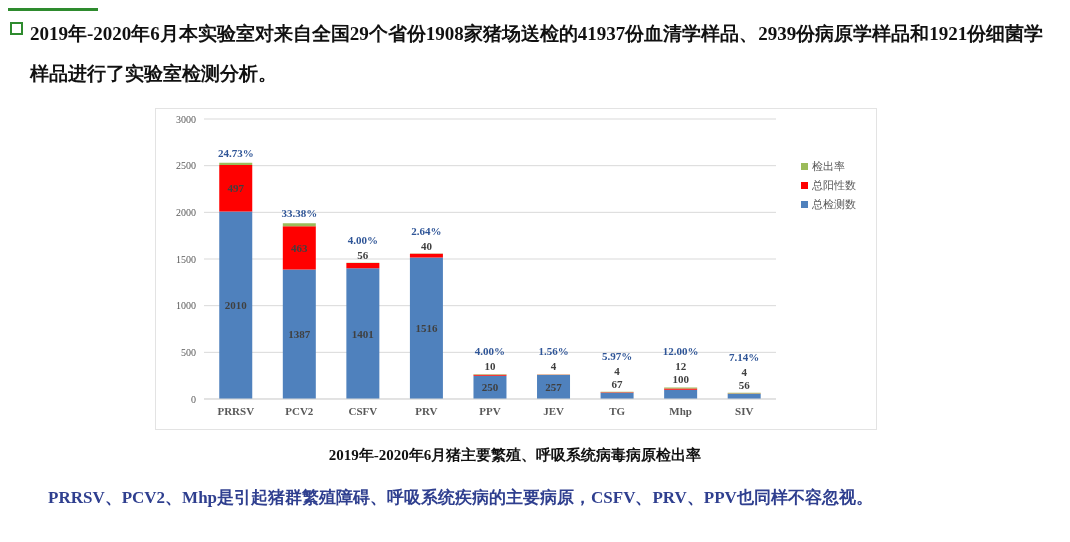 Image resolution: width=1070 pixels, height=542 pixels. I want to click on legend-label: 总阳性数, so click(833, 185).